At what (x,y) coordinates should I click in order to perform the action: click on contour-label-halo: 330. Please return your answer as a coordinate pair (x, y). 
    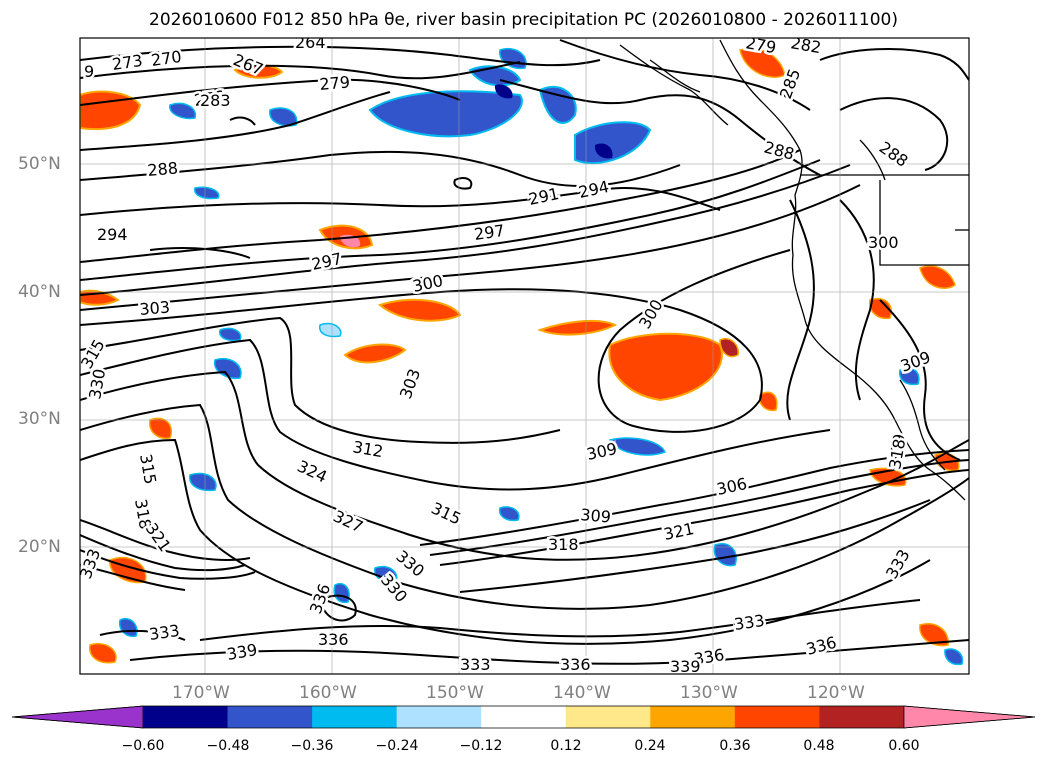
    Looking at the image, I should click on (97, 383).